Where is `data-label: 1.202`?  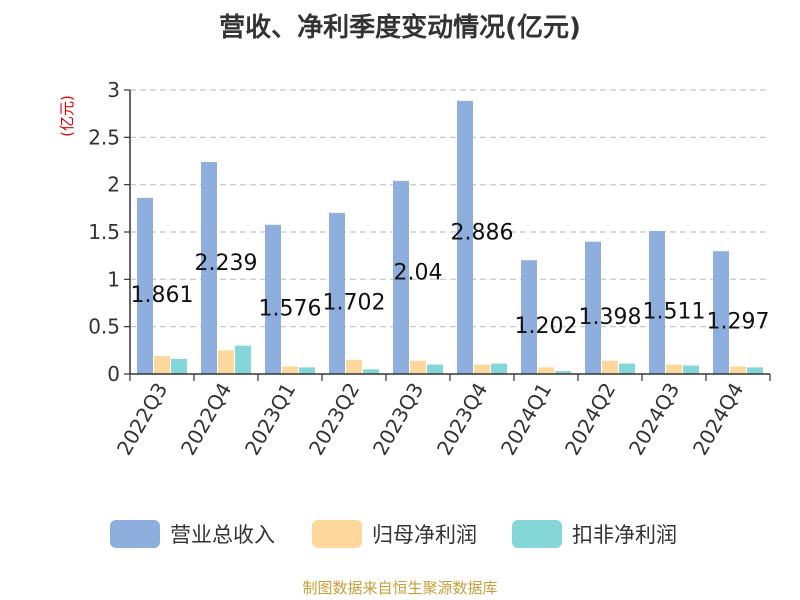 data-label: 1.202 is located at coordinates (546, 326).